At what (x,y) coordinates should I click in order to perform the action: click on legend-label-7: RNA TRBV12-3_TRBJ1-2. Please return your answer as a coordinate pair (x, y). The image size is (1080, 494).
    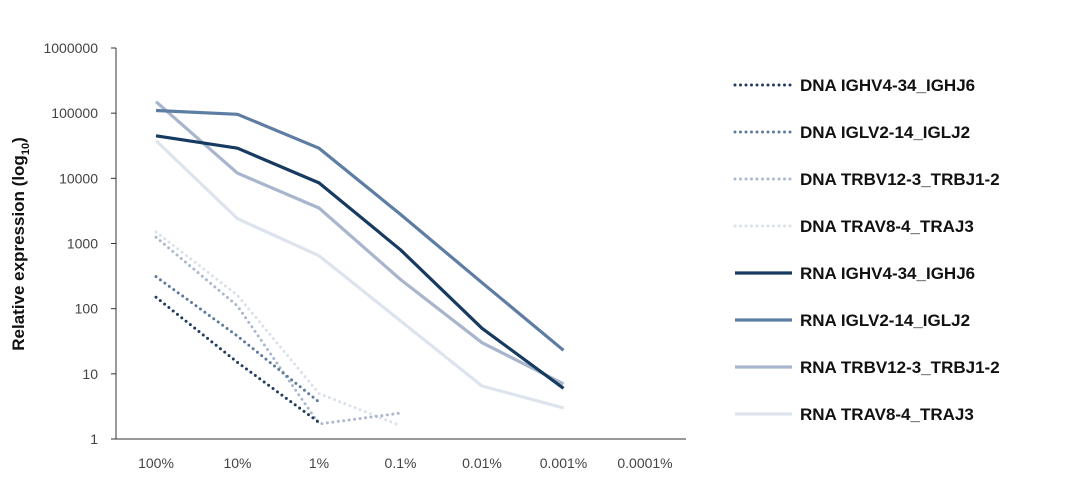
    Looking at the image, I should click on (900, 367).